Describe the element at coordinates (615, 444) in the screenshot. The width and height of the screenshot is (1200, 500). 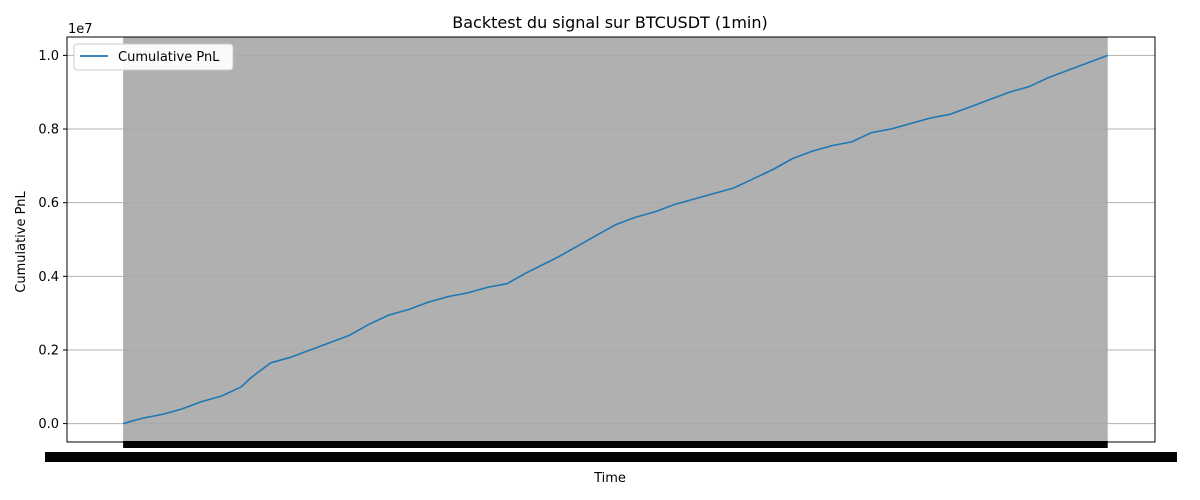
I see `x-tick-marks-band` at that location.